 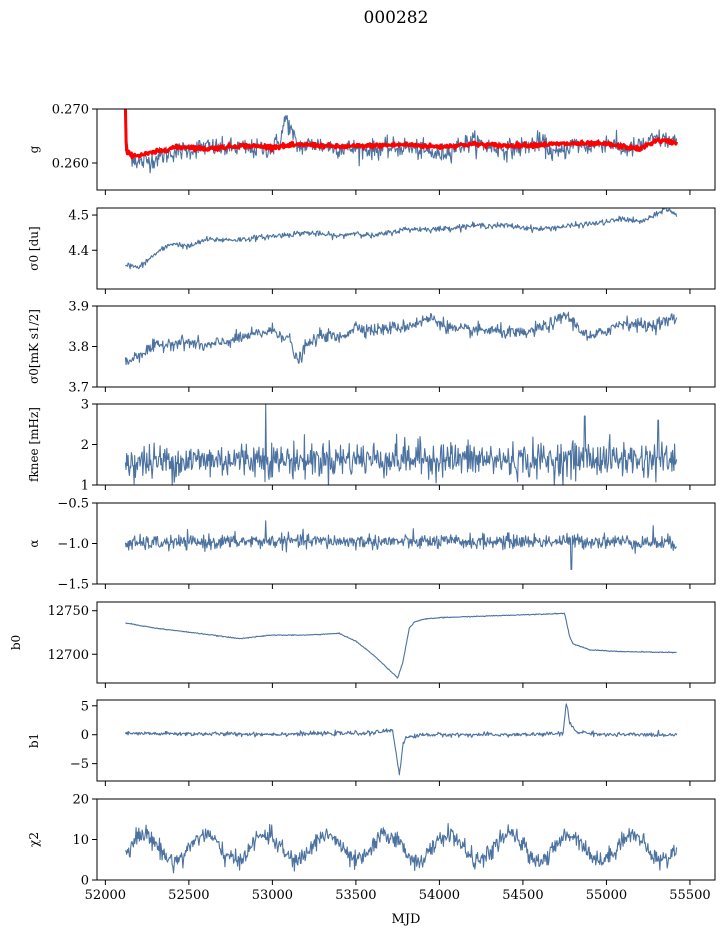 I want to click on ytick-label-chi2-0: 0, so click(x=85, y=881).